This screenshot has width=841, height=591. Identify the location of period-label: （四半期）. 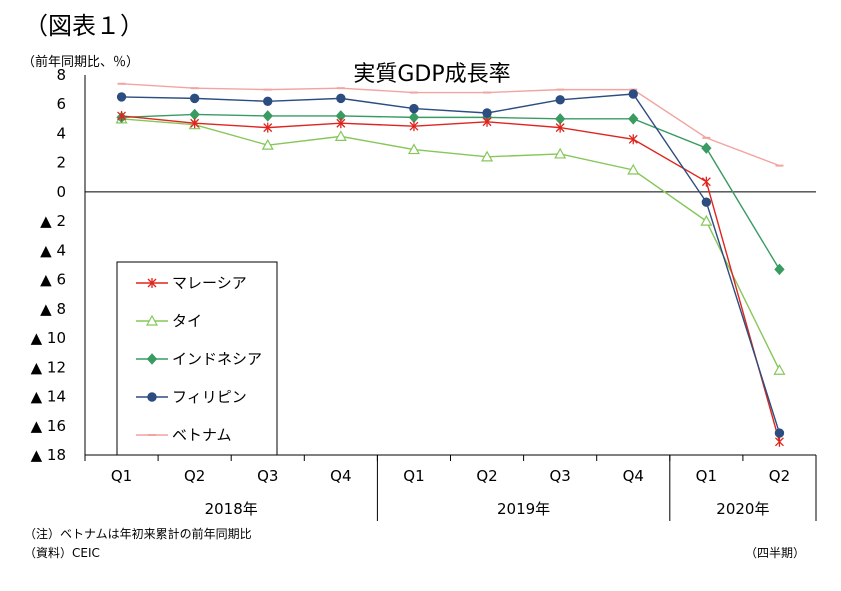
(775, 553).